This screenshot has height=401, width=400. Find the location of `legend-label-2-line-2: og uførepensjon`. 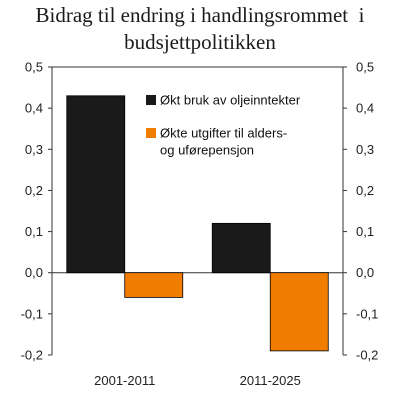

legend-label-2-line-2: og uførepensjon is located at coordinates (207, 150).